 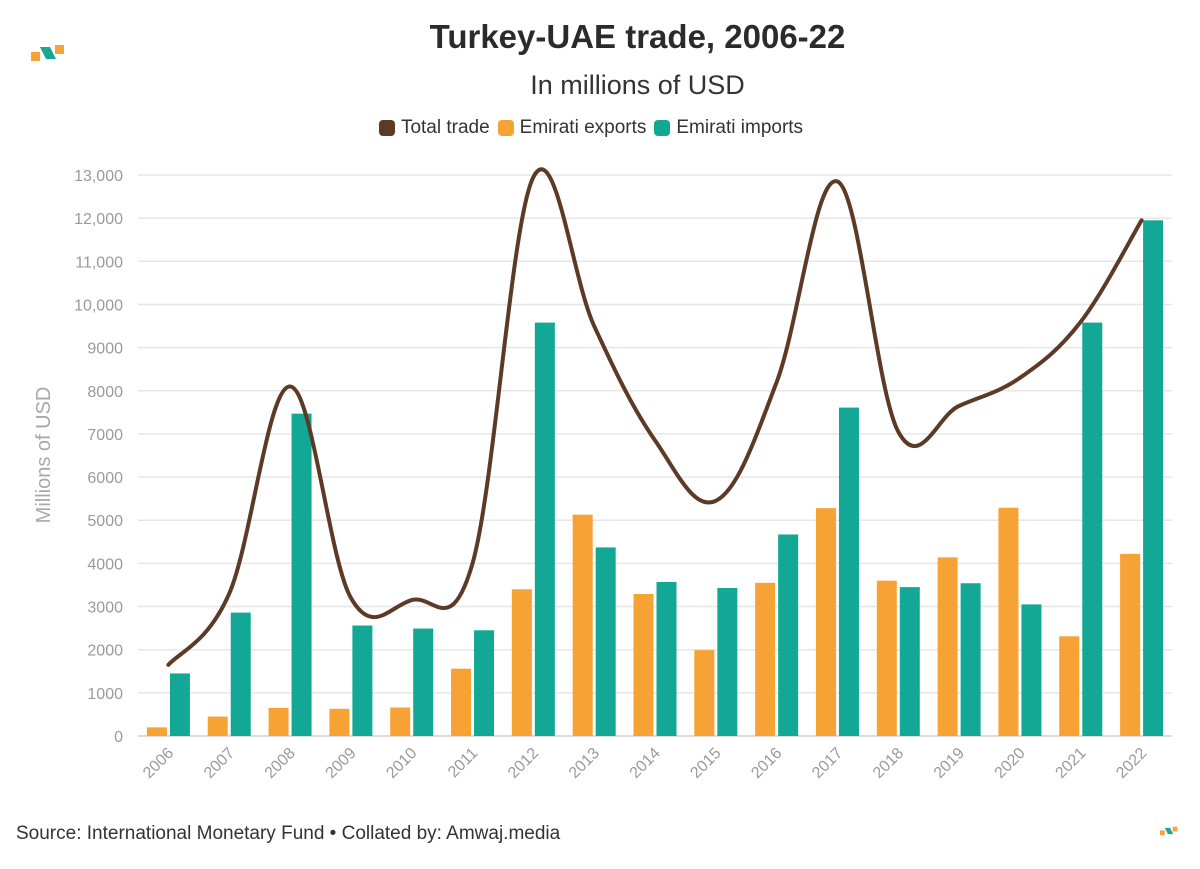 What do you see at coordinates (280, 763) in the screenshot?
I see `x-tick-label: 2008` at bounding box center [280, 763].